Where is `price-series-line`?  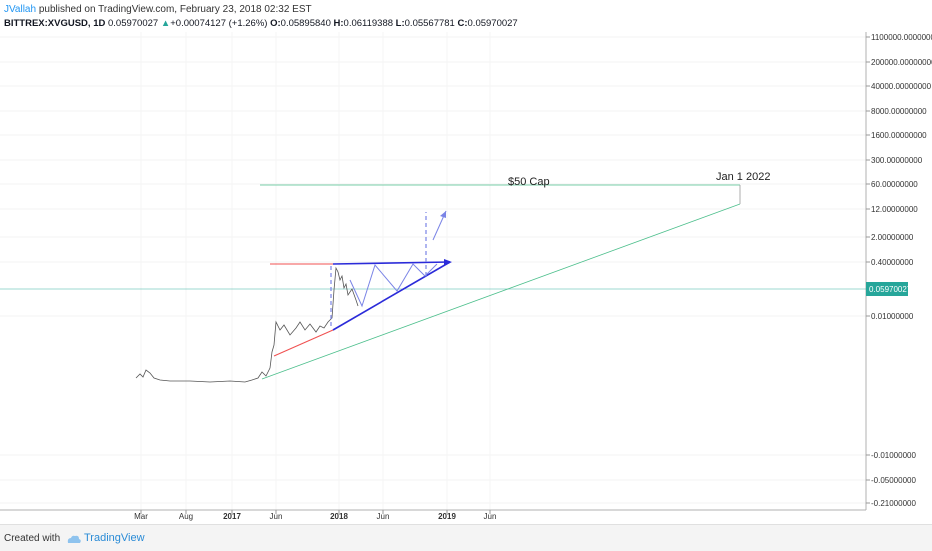 price-series-line is located at coordinates (247, 324).